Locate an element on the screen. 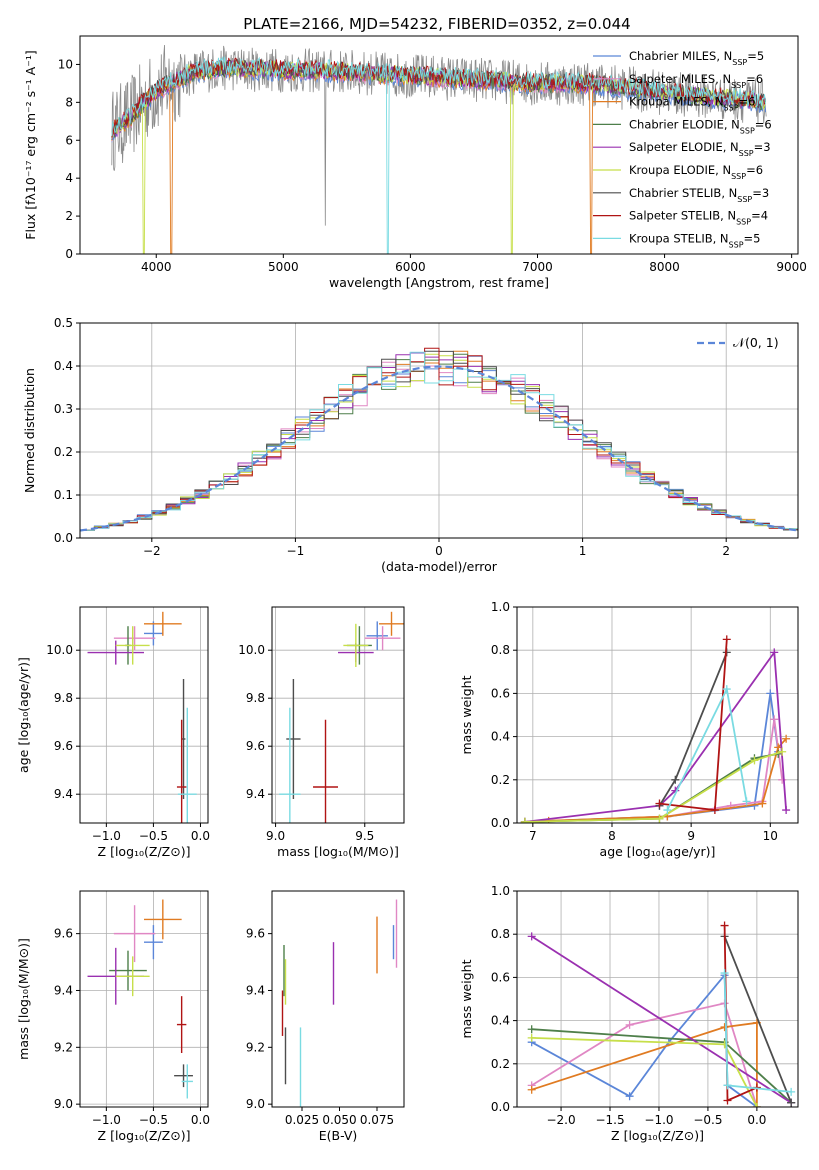  series-kroupa-miles is located at coordinates (655, 778).